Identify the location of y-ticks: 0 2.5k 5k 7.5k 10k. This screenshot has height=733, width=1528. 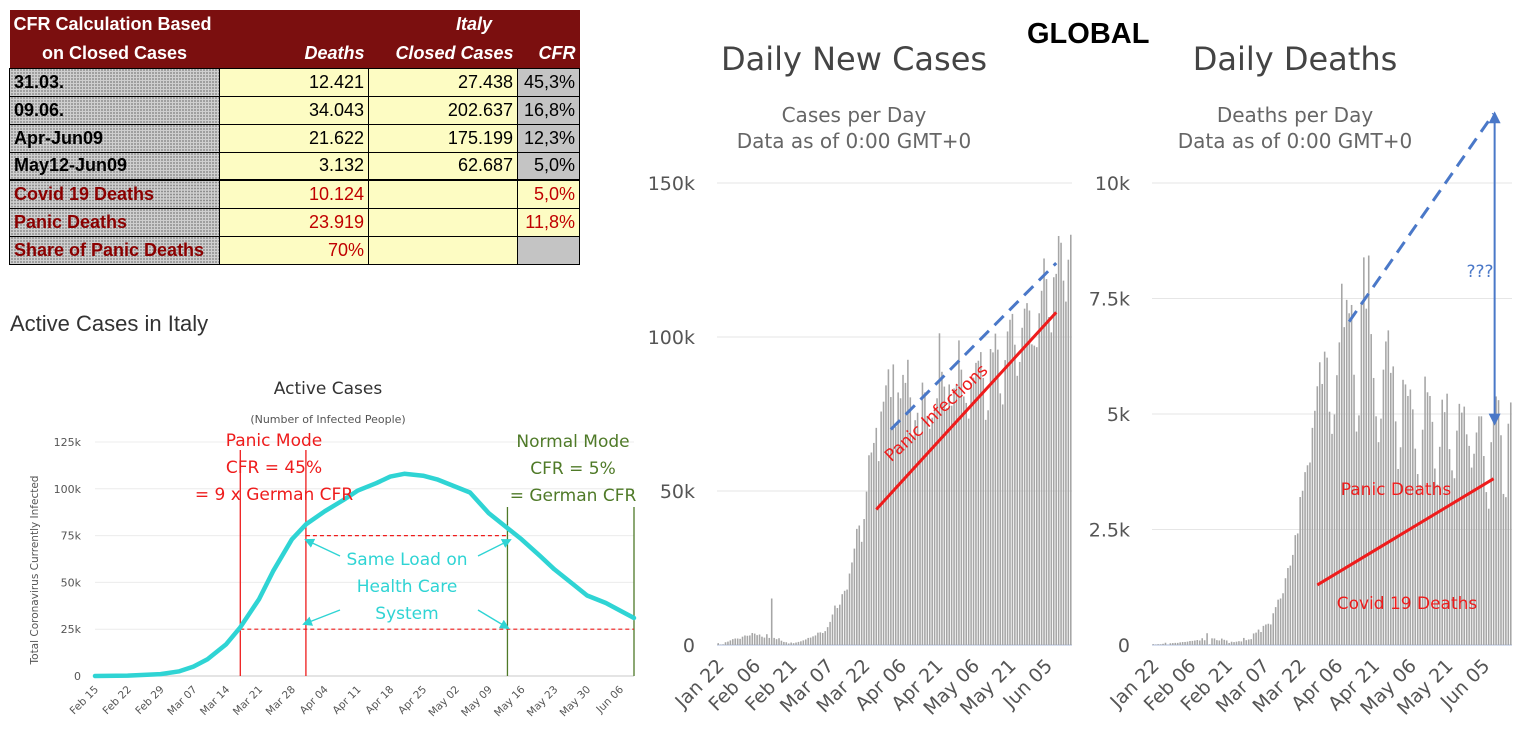
(1109, 415).